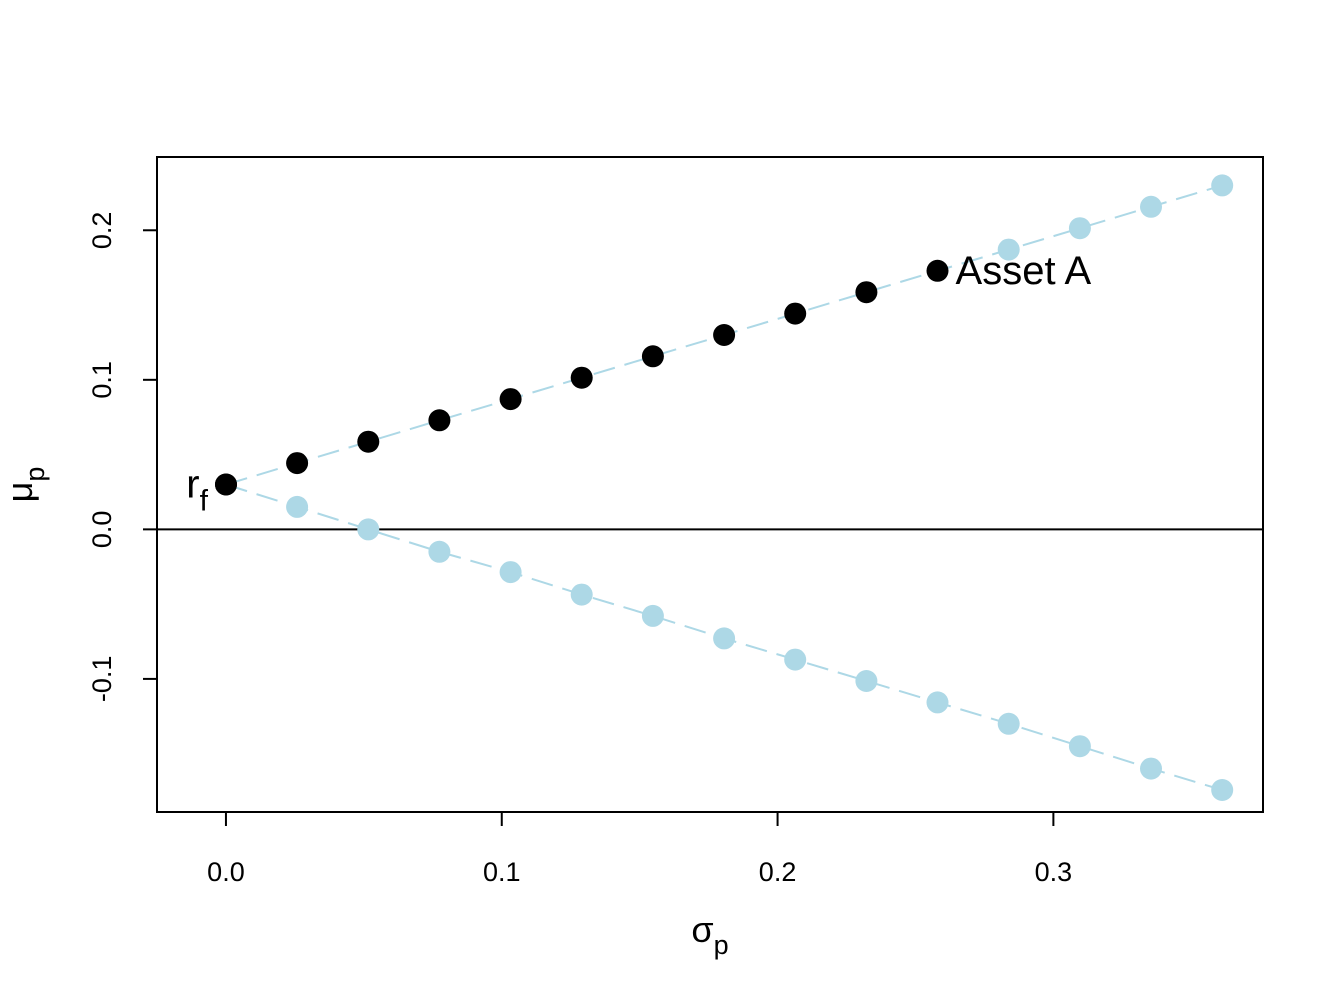 Image resolution: width=1344 pixels, height=1008 pixels. I want to click on x-tick-label: 0.3, so click(1054, 872).